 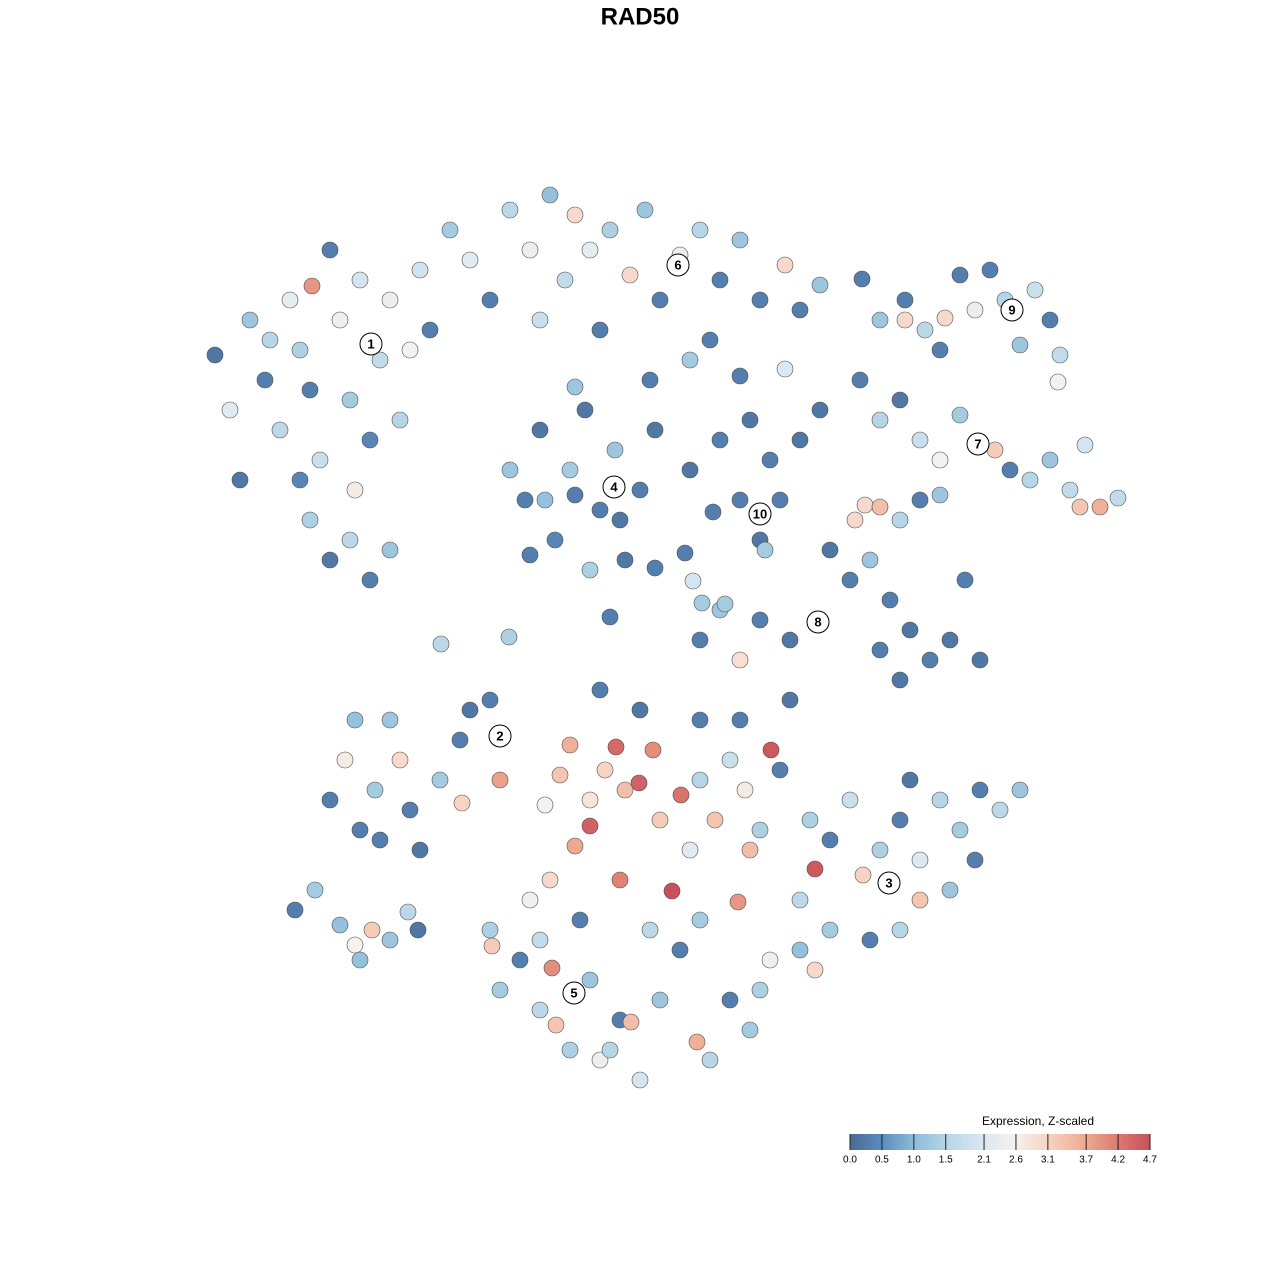 I want to click on cluster-label: 5, so click(x=573, y=992).